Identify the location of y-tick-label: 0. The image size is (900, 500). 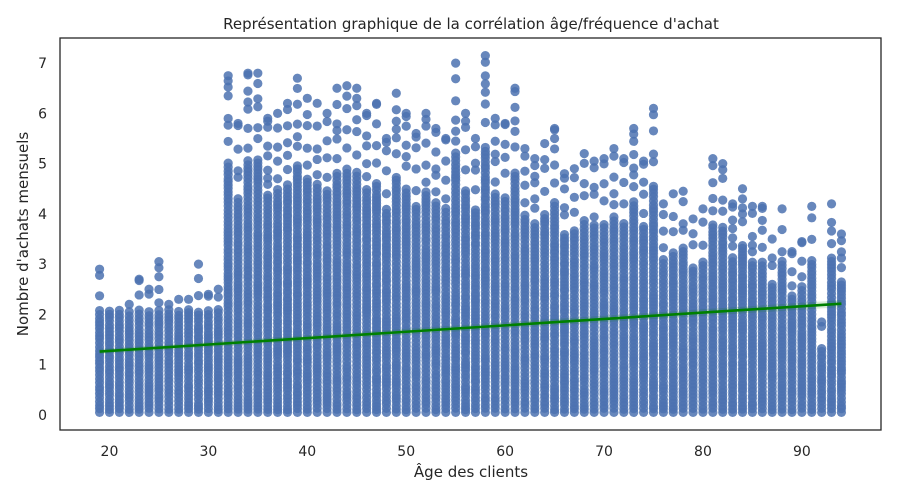
(42, 416).